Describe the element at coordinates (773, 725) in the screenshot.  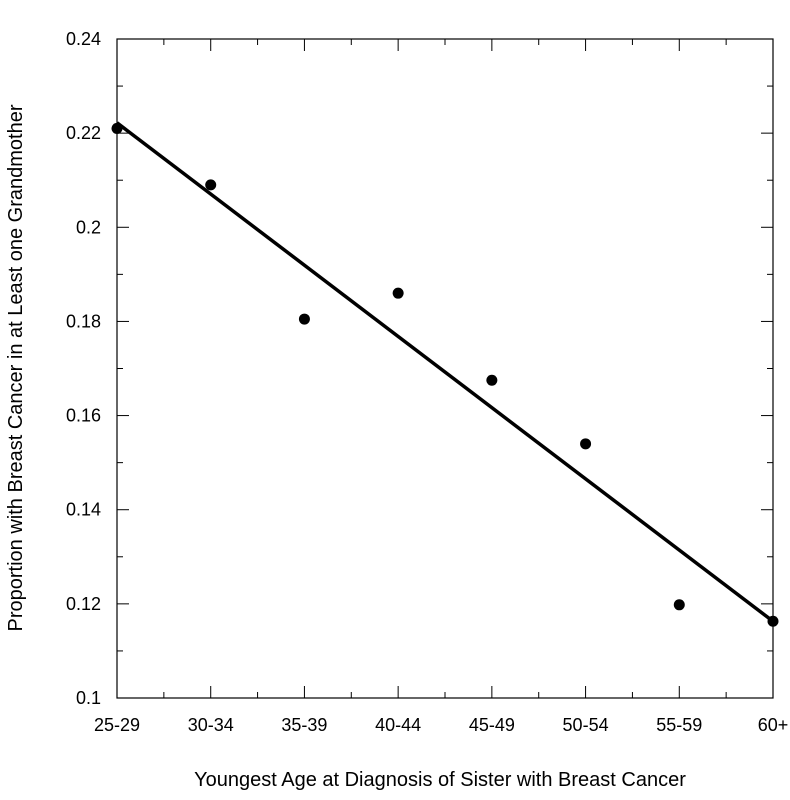
I see `x-tick-label: 60+` at that location.